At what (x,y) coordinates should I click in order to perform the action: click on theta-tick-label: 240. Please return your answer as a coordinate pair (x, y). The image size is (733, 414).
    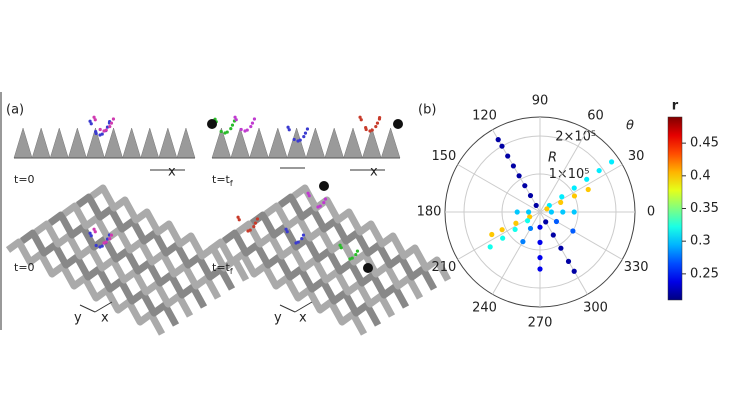
    Looking at the image, I should click on (484, 308).